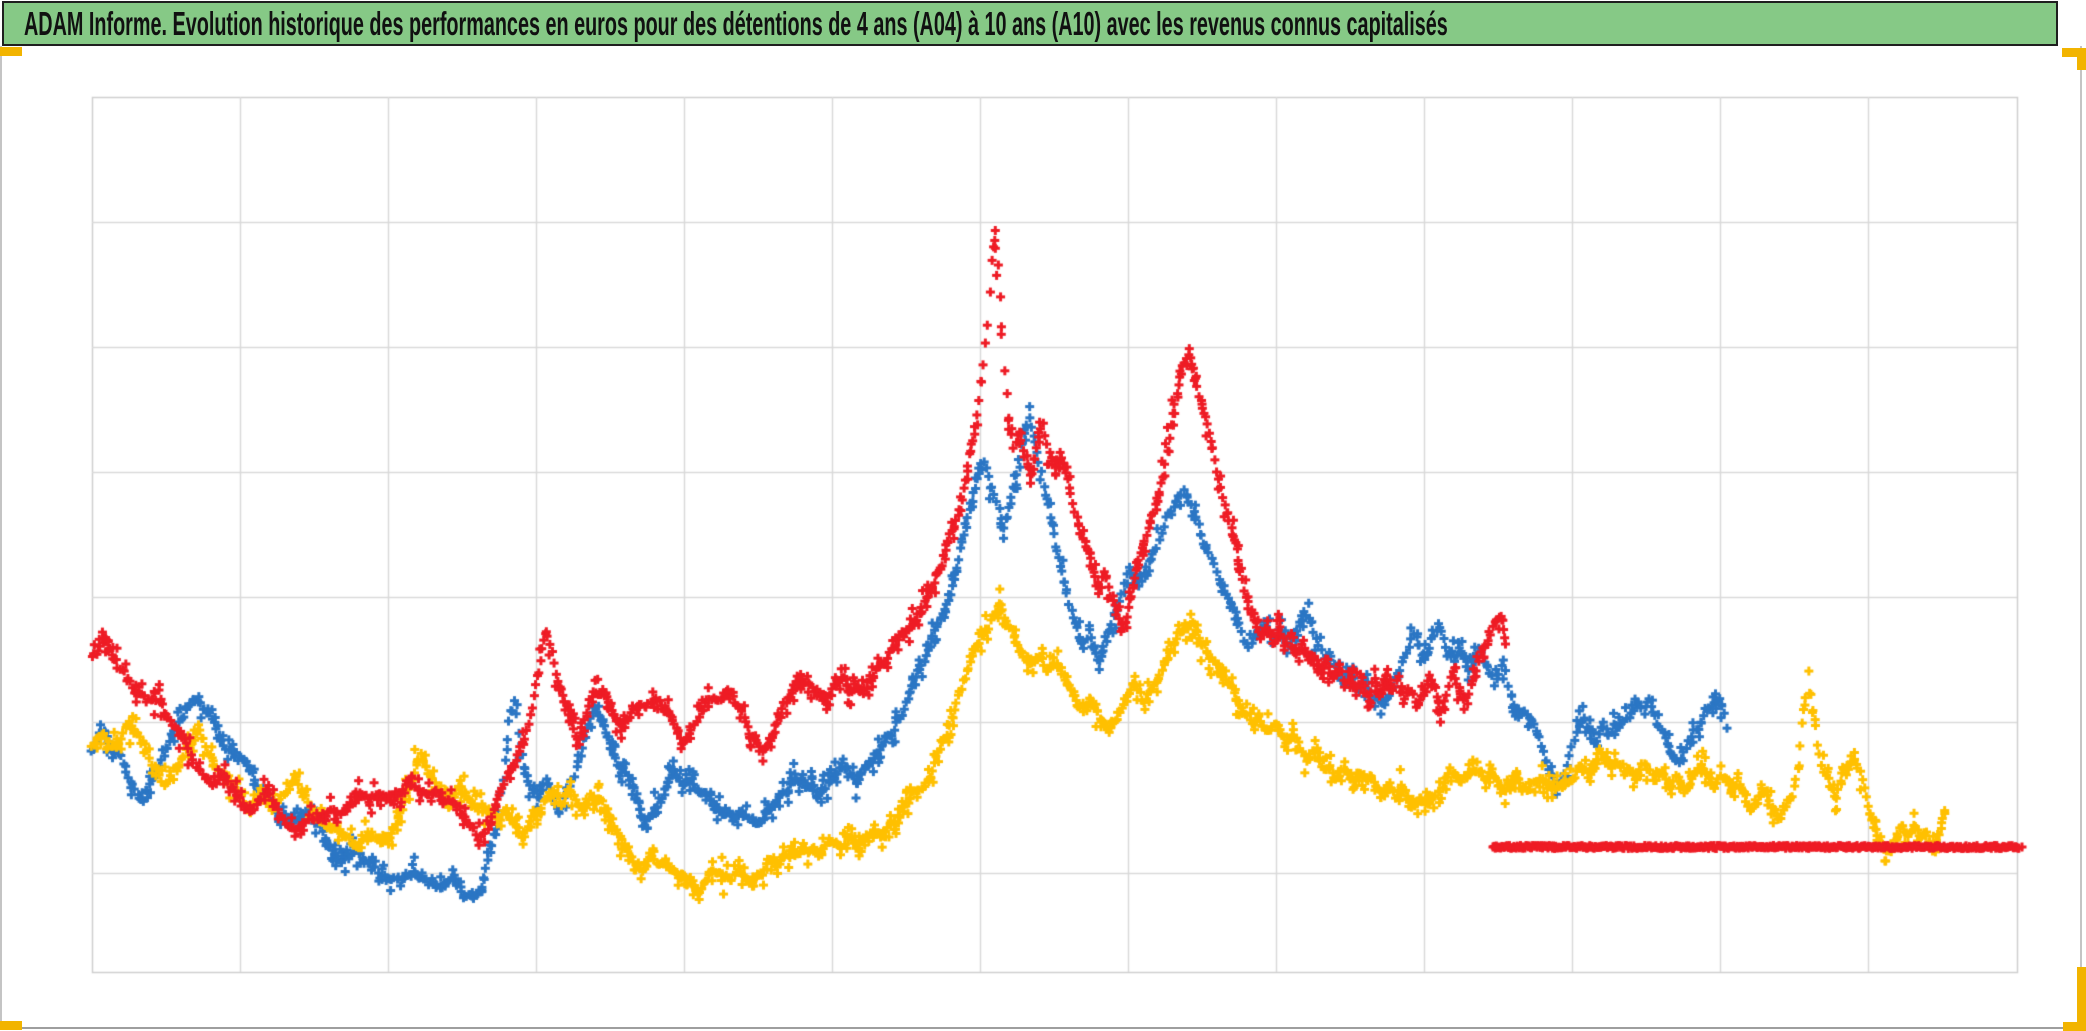  Describe the element at coordinates (2074, 52) in the screenshot. I see `gold-corner-top-right` at that location.